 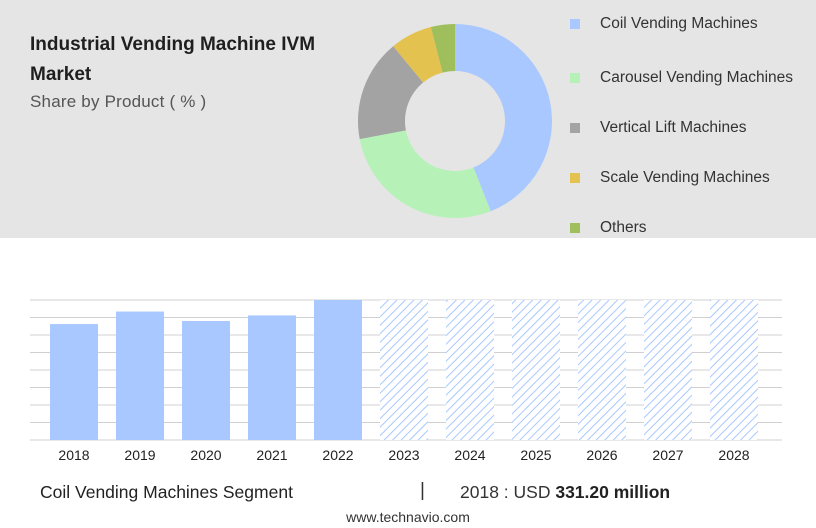 I want to click on legend-item: Coil Vending Machines, so click(x=687, y=21).